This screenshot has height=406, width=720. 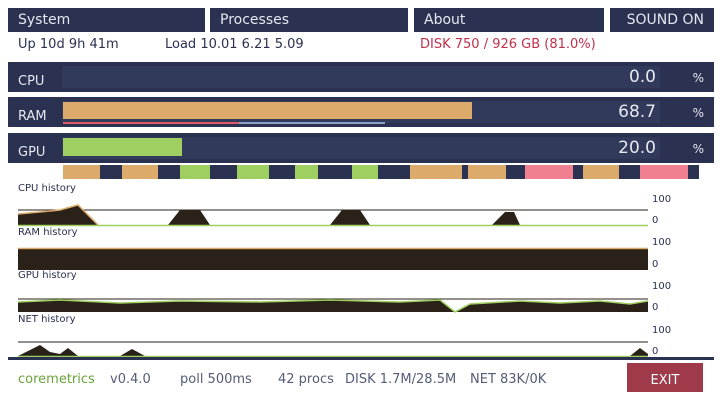 I want to click on uptime: Up 10d 9h 41m, so click(x=68, y=44).